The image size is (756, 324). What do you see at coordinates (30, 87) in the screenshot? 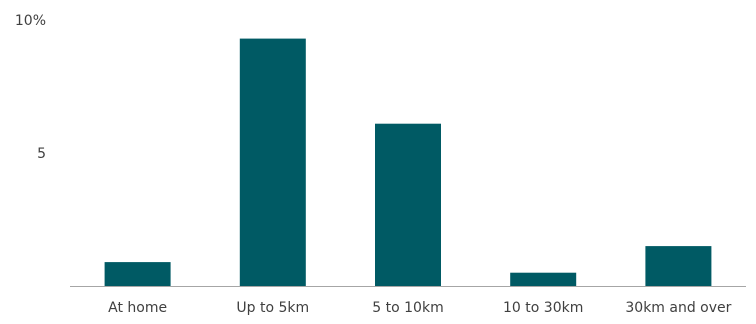
I see `y-axis-ticks: 5 10%` at bounding box center [30, 87].